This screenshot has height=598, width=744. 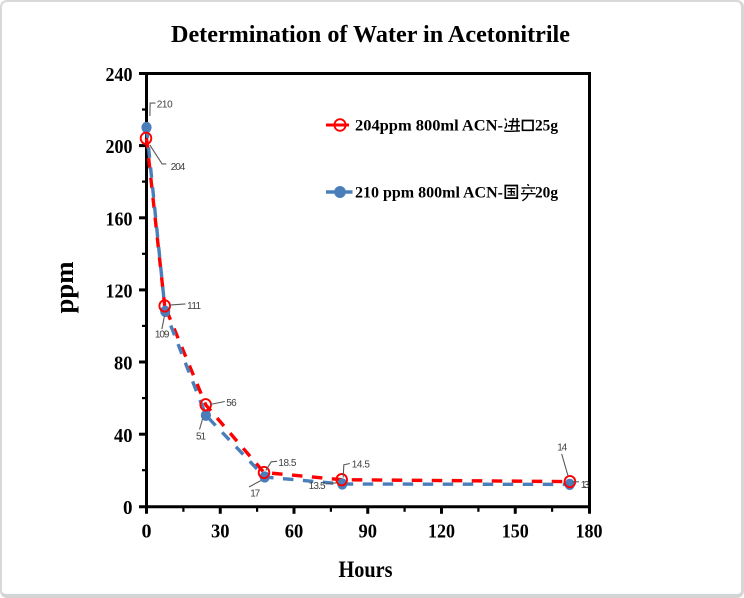 What do you see at coordinates (589, 531) in the screenshot?
I see `svg-text: 180` at bounding box center [589, 531].